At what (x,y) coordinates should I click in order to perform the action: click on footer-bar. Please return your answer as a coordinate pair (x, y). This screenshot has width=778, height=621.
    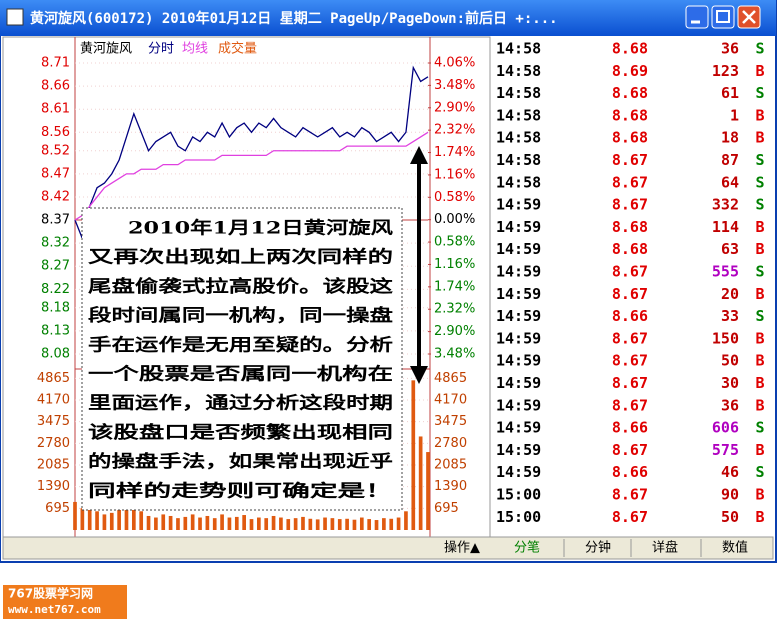
    Looking at the image, I should click on (388, 548).